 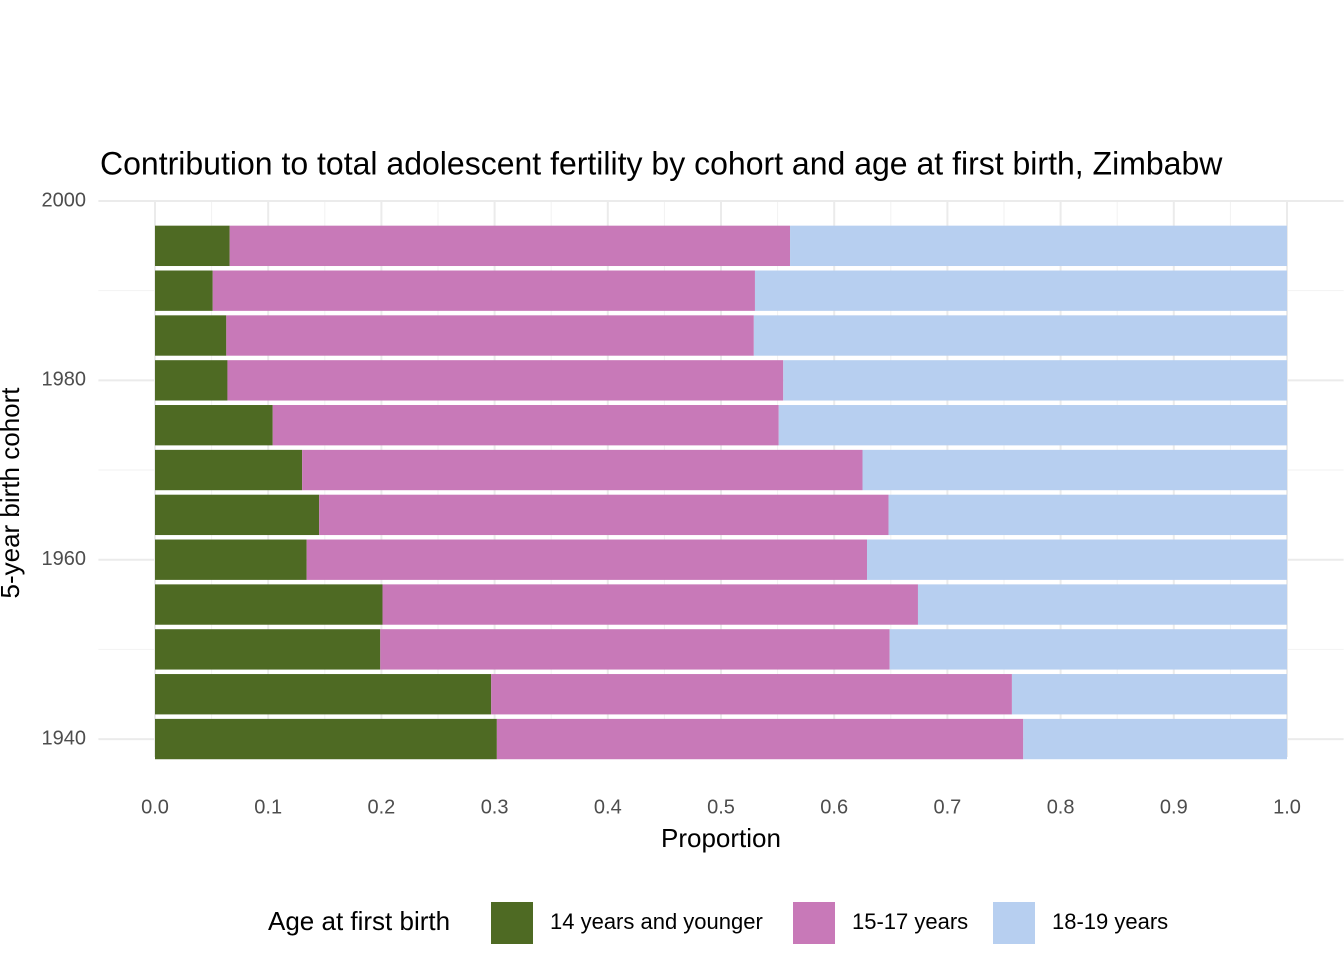 What do you see at coordinates (1110, 921) in the screenshot?
I see `legend-label: 18-19 years` at bounding box center [1110, 921].